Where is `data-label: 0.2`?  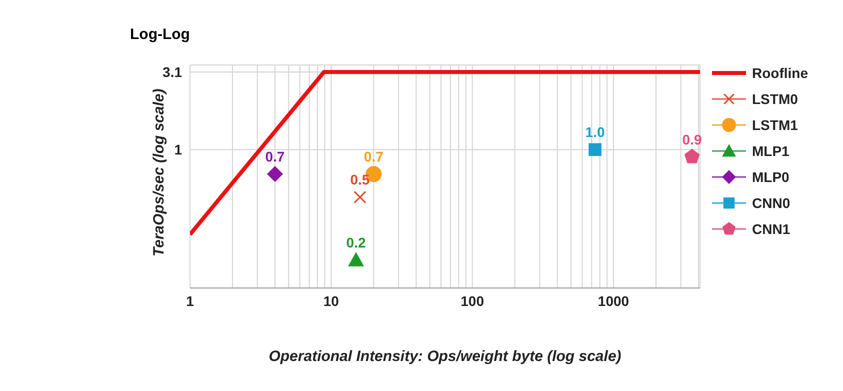 data-label: 0.2 is located at coordinates (356, 242).